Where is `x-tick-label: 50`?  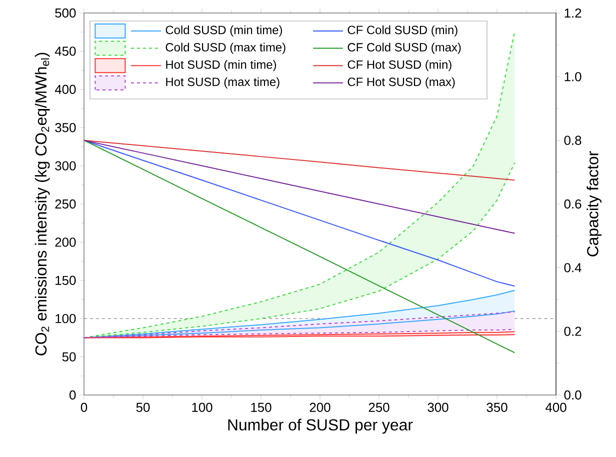
x-tick-label: 50 is located at coordinates (143, 407).